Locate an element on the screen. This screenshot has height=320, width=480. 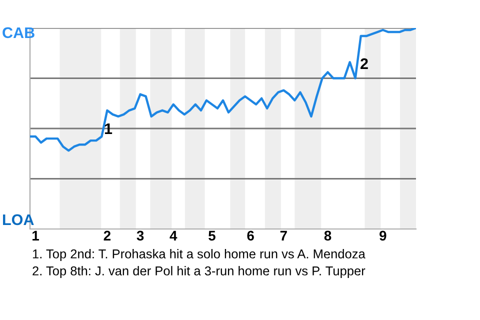
x-tick-label: 5 is located at coordinates (212, 235).